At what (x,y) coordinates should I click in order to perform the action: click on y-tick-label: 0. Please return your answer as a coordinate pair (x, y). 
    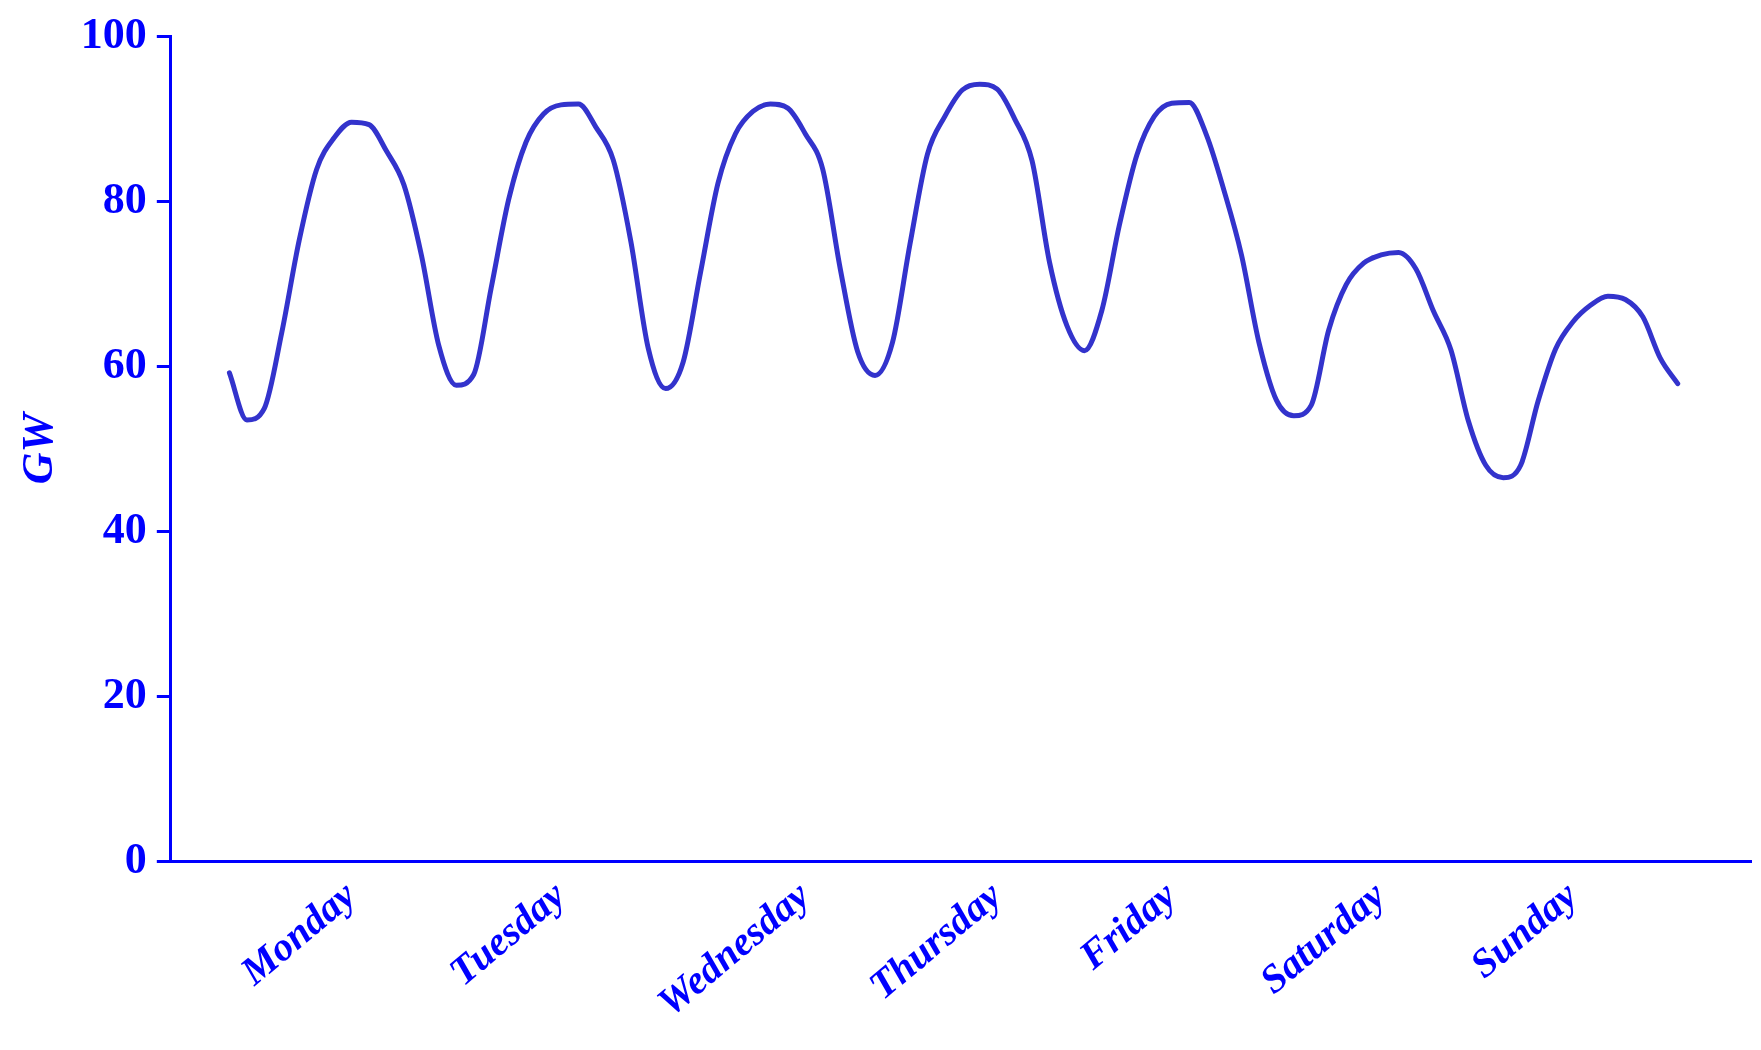
    Looking at the image, I should click on (135, 858).